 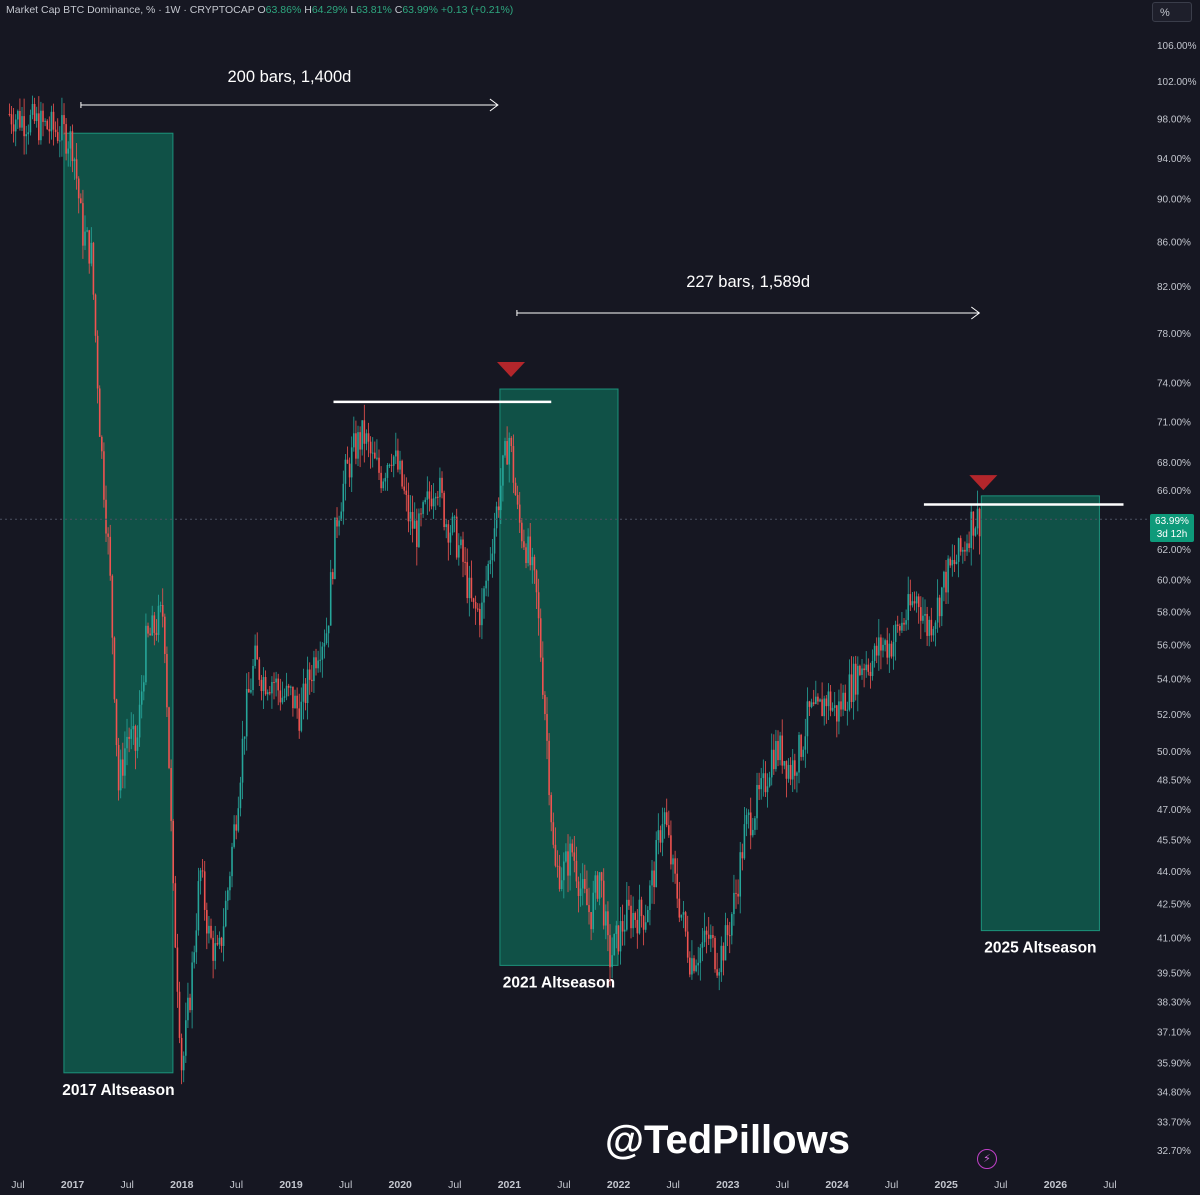 I want to click on range-2-arrowhead, so click(x=976, y=313).